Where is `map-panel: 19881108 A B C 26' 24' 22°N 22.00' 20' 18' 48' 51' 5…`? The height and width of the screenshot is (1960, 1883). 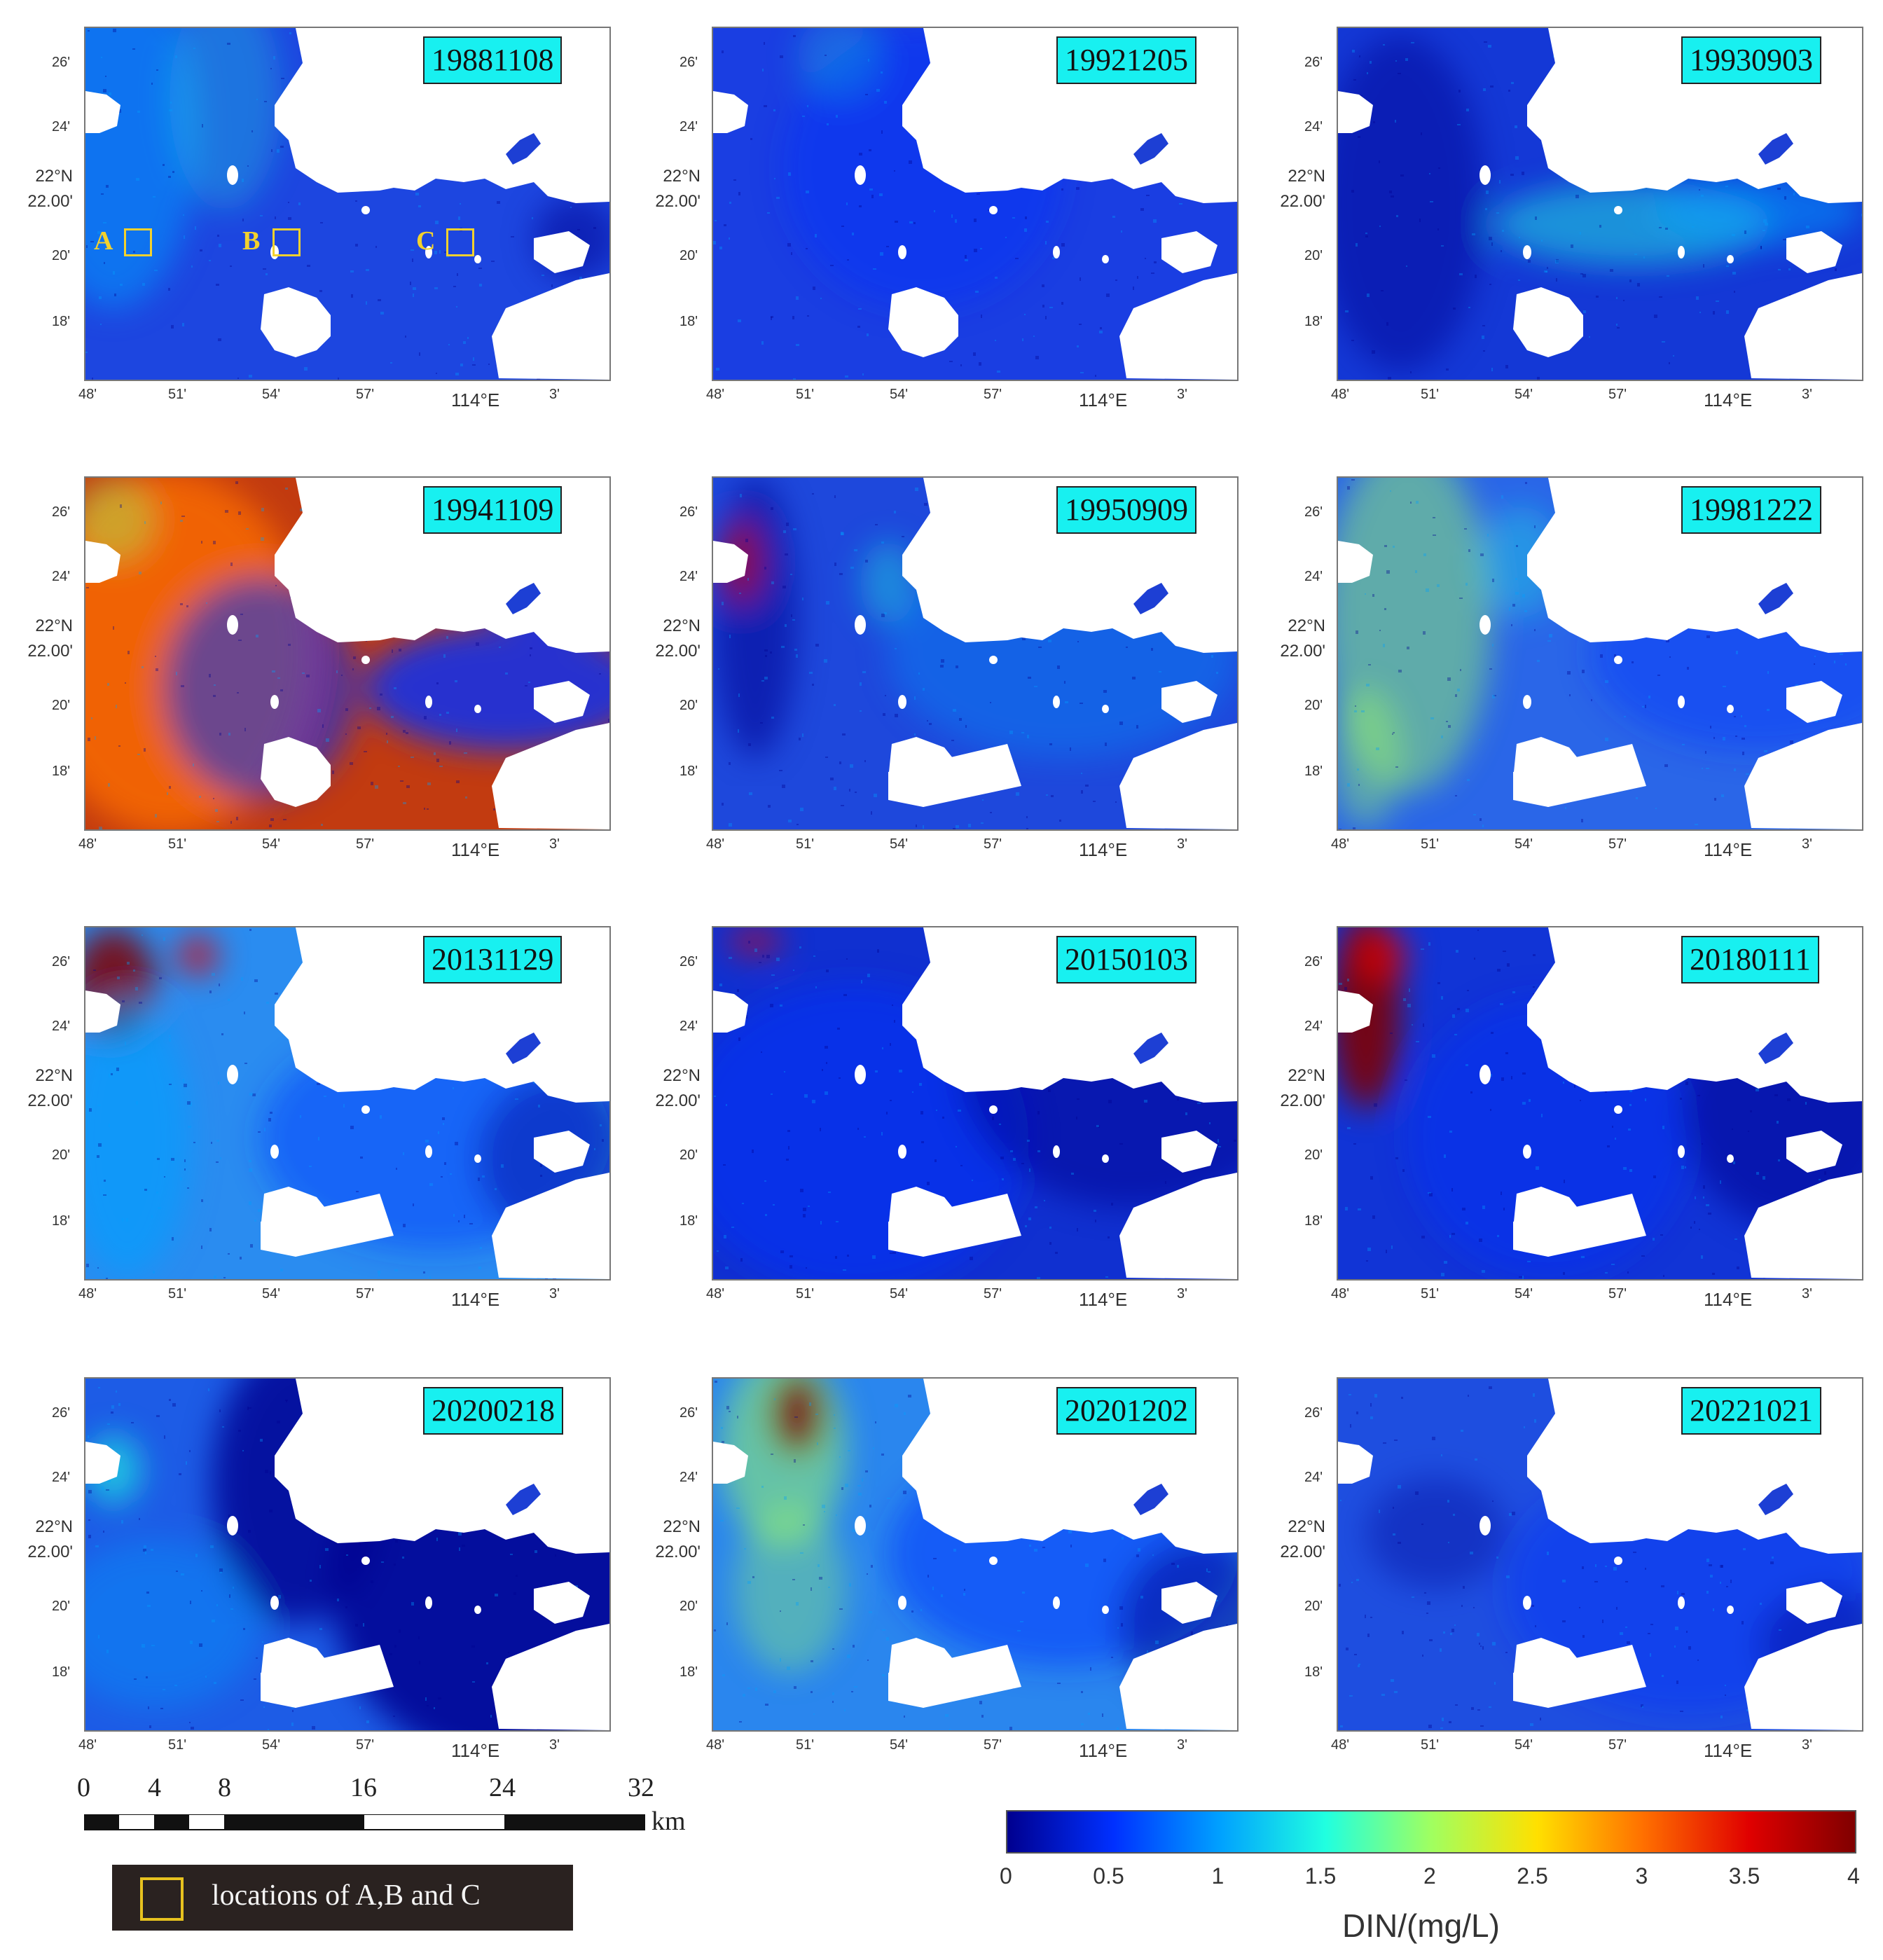
map-panel: 19881108 A B C 26' 24' 22°N 22.00' 20' 18' 48' 51' 5… is located at coordinates (311, 241).